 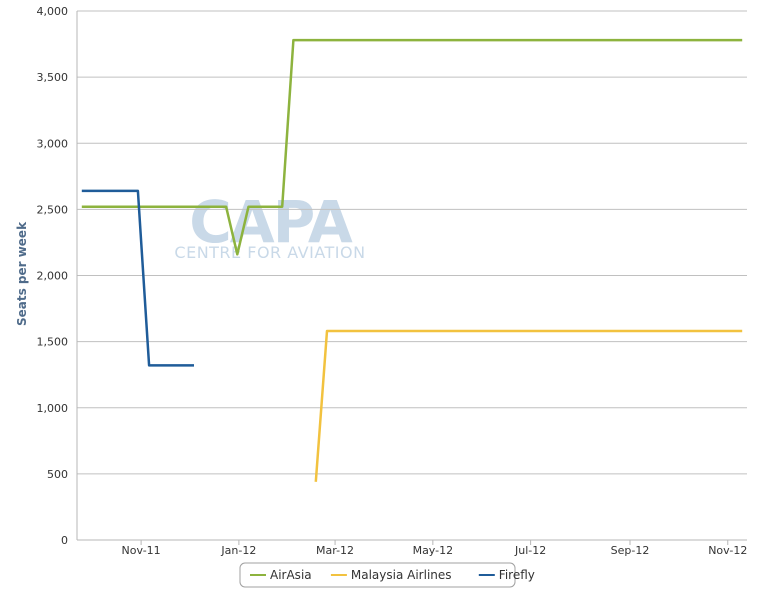 I want to click on legend-label: Firefly, so click(x=517, y=575).